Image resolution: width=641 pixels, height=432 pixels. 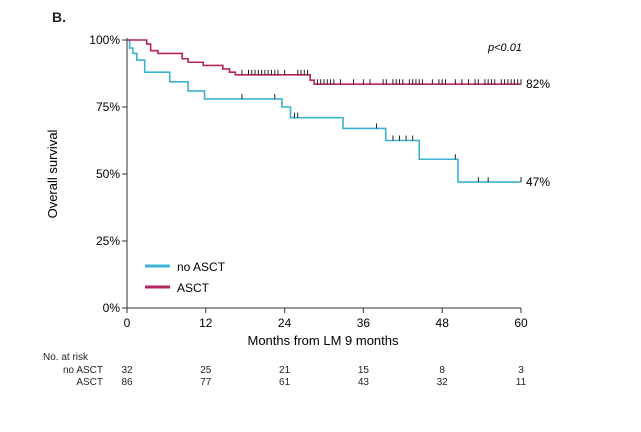 What do you see at coordinates (112, 308) in the screenshot?
I see `y-tick-label: 0%` at bounding box center [112, 308].